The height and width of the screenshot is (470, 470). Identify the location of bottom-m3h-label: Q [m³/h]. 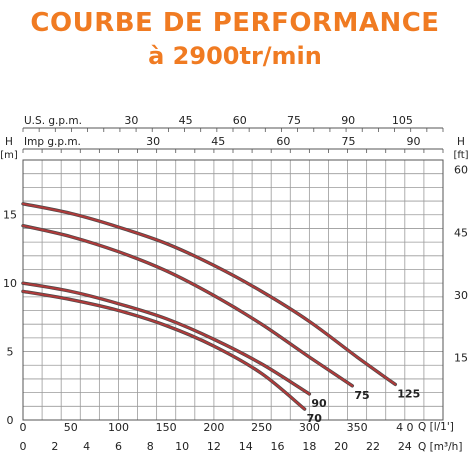
(440, 447).